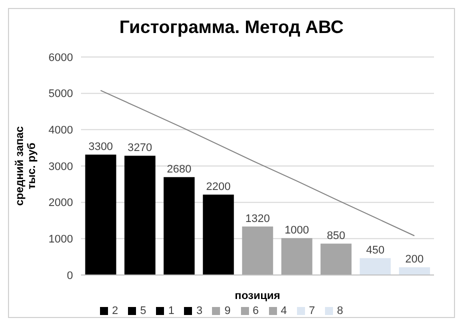  I want to click on x-axis-title: позиция, so click(257, 296).